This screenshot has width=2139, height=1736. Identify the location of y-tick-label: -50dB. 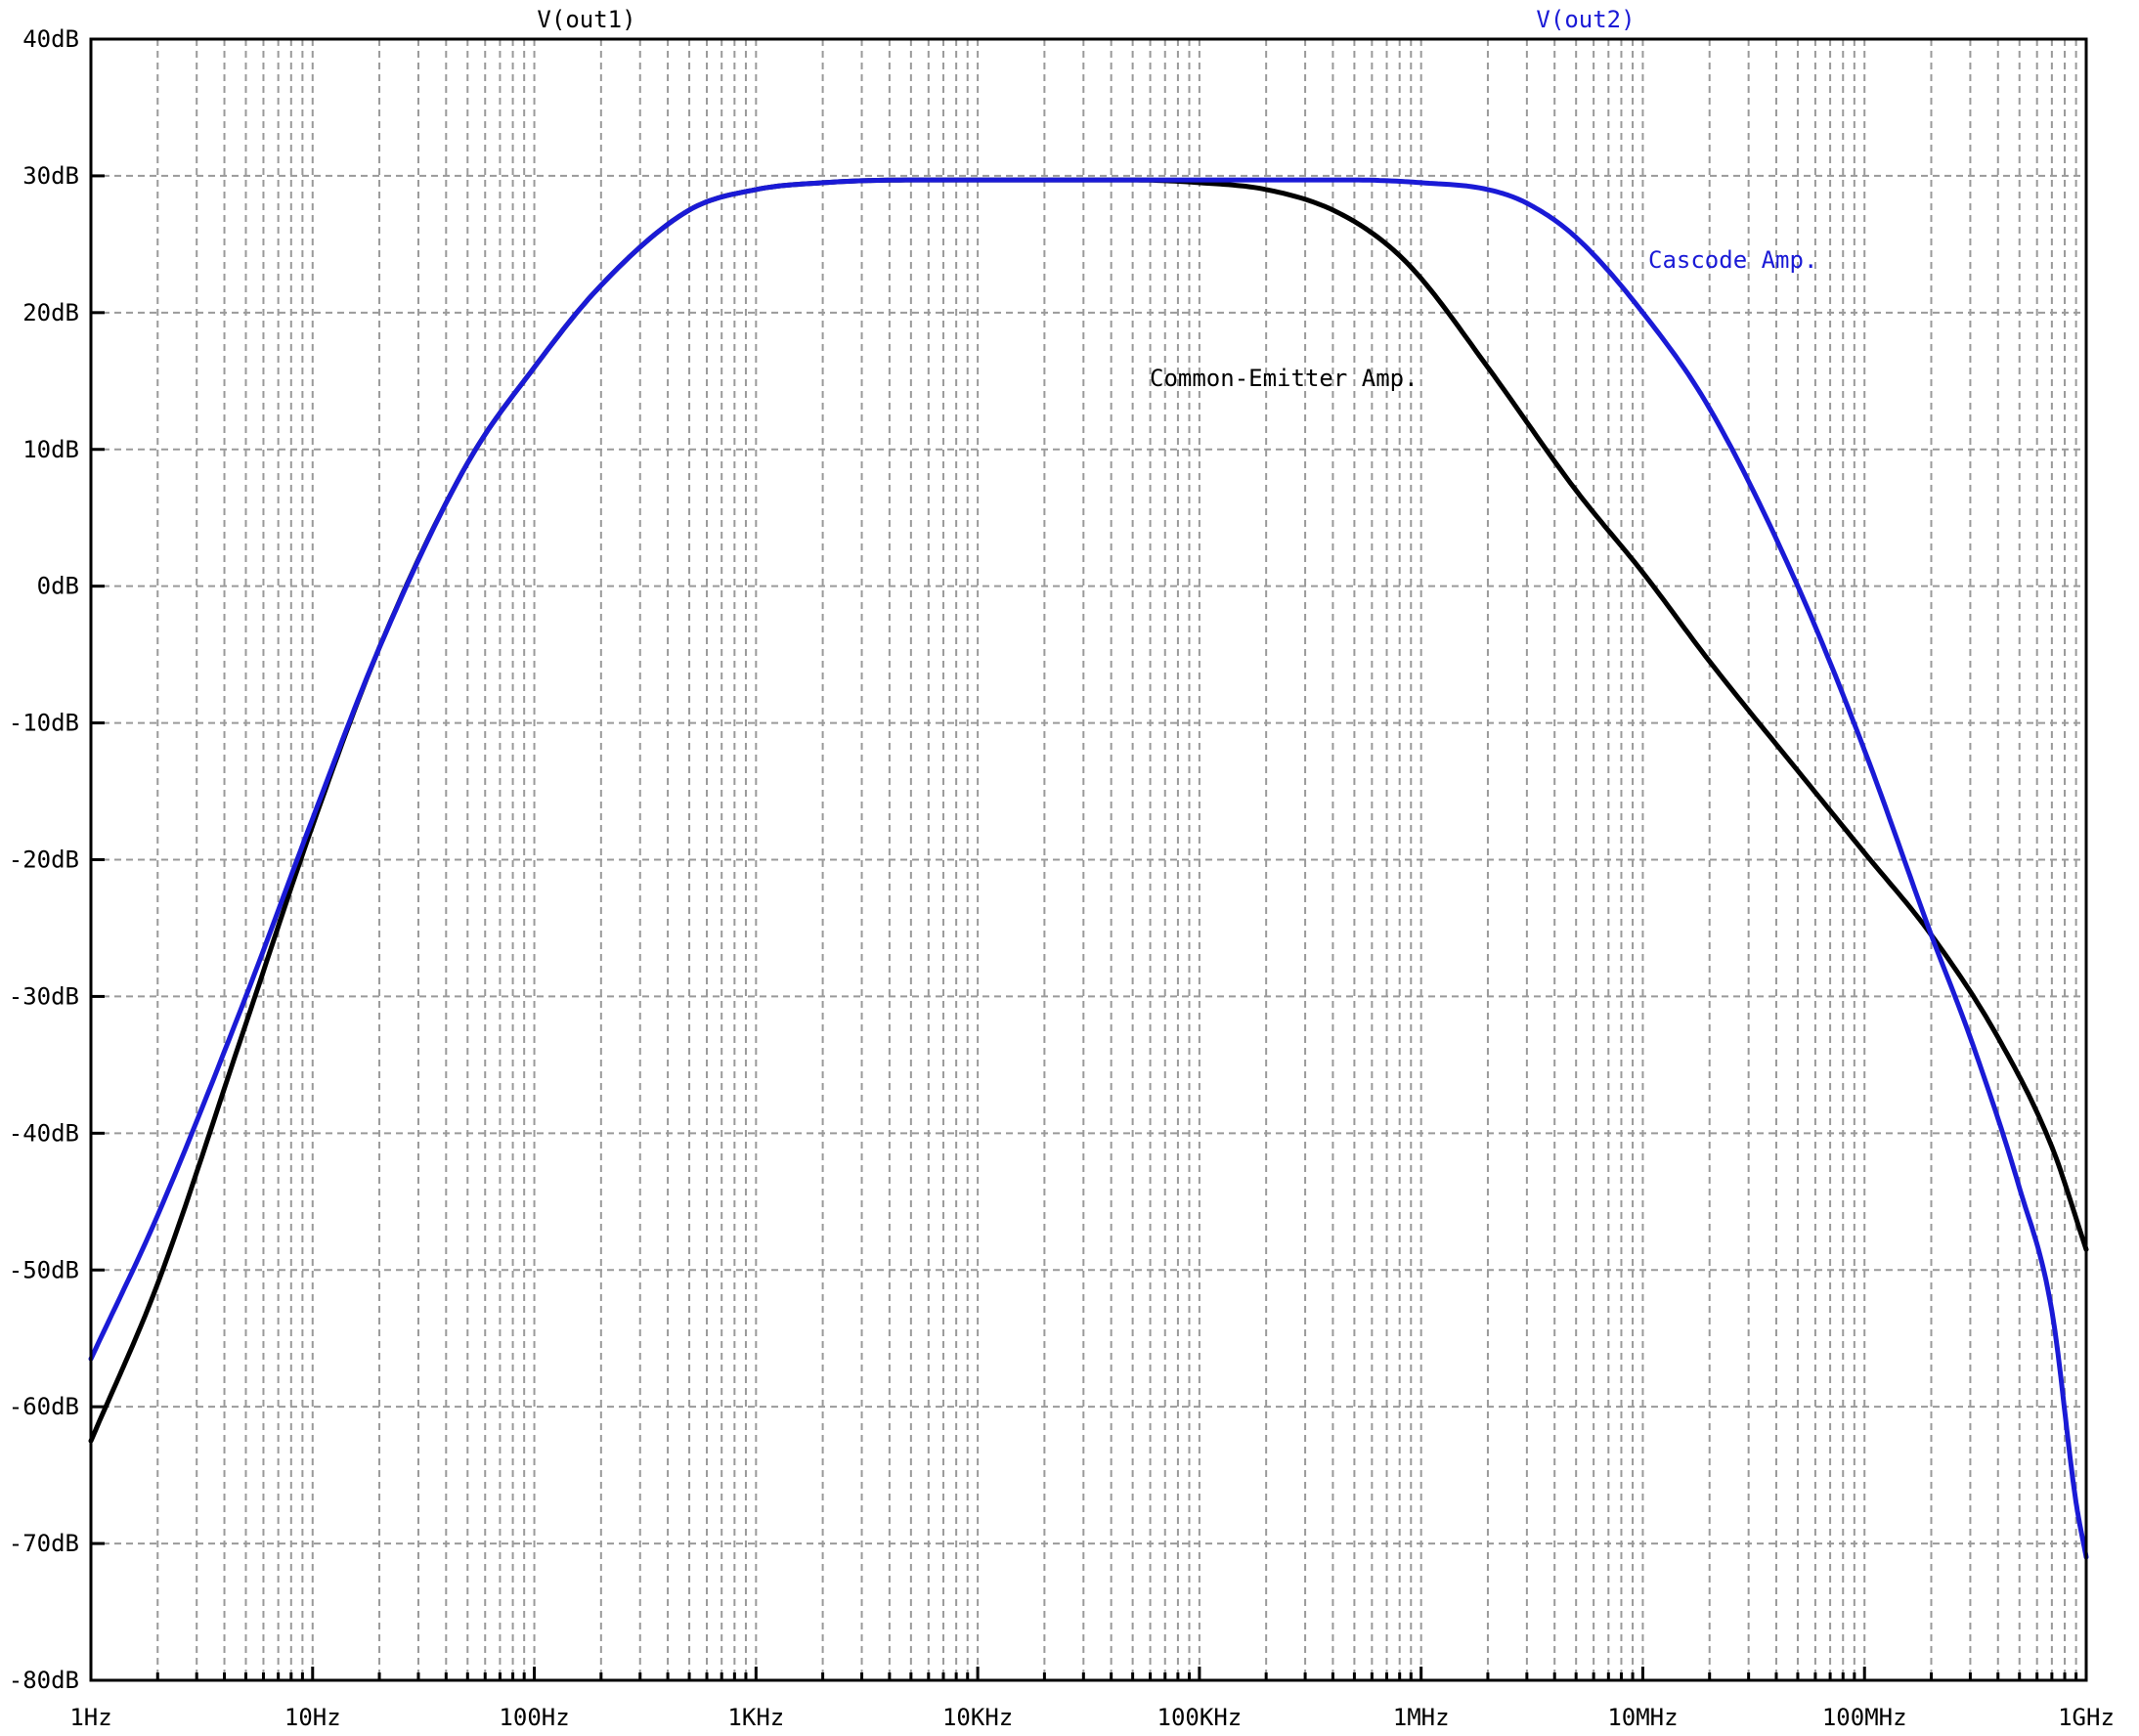
(44, 1269).